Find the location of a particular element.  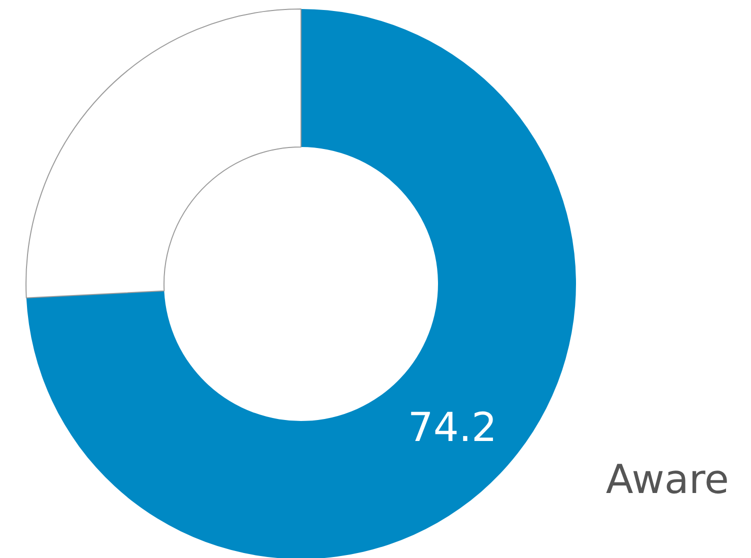

data-label: 74.2 is located at coordinates (452, 428).